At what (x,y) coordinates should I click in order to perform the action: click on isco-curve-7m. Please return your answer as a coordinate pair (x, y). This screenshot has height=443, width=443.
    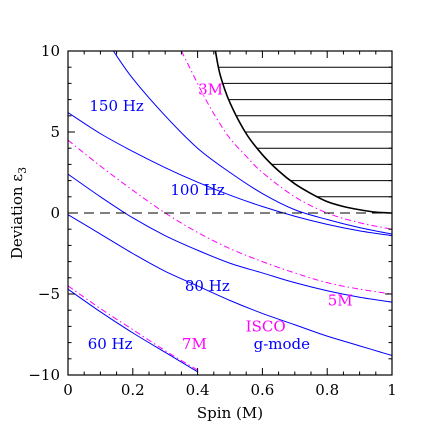
    Looking at the image, I should click on (133, 328).